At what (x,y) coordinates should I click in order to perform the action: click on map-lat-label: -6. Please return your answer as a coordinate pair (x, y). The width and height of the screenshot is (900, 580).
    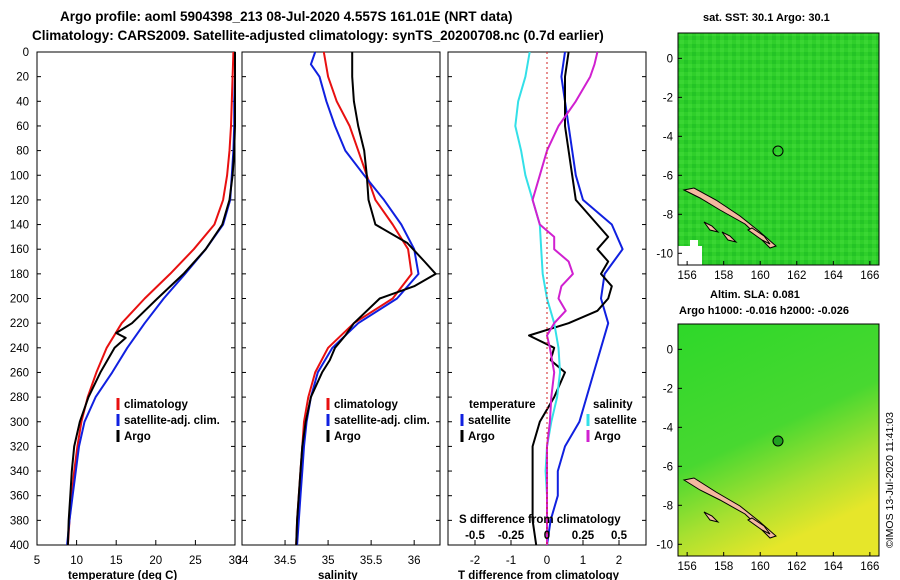
    Looking at the image, I should click on (668, 176).